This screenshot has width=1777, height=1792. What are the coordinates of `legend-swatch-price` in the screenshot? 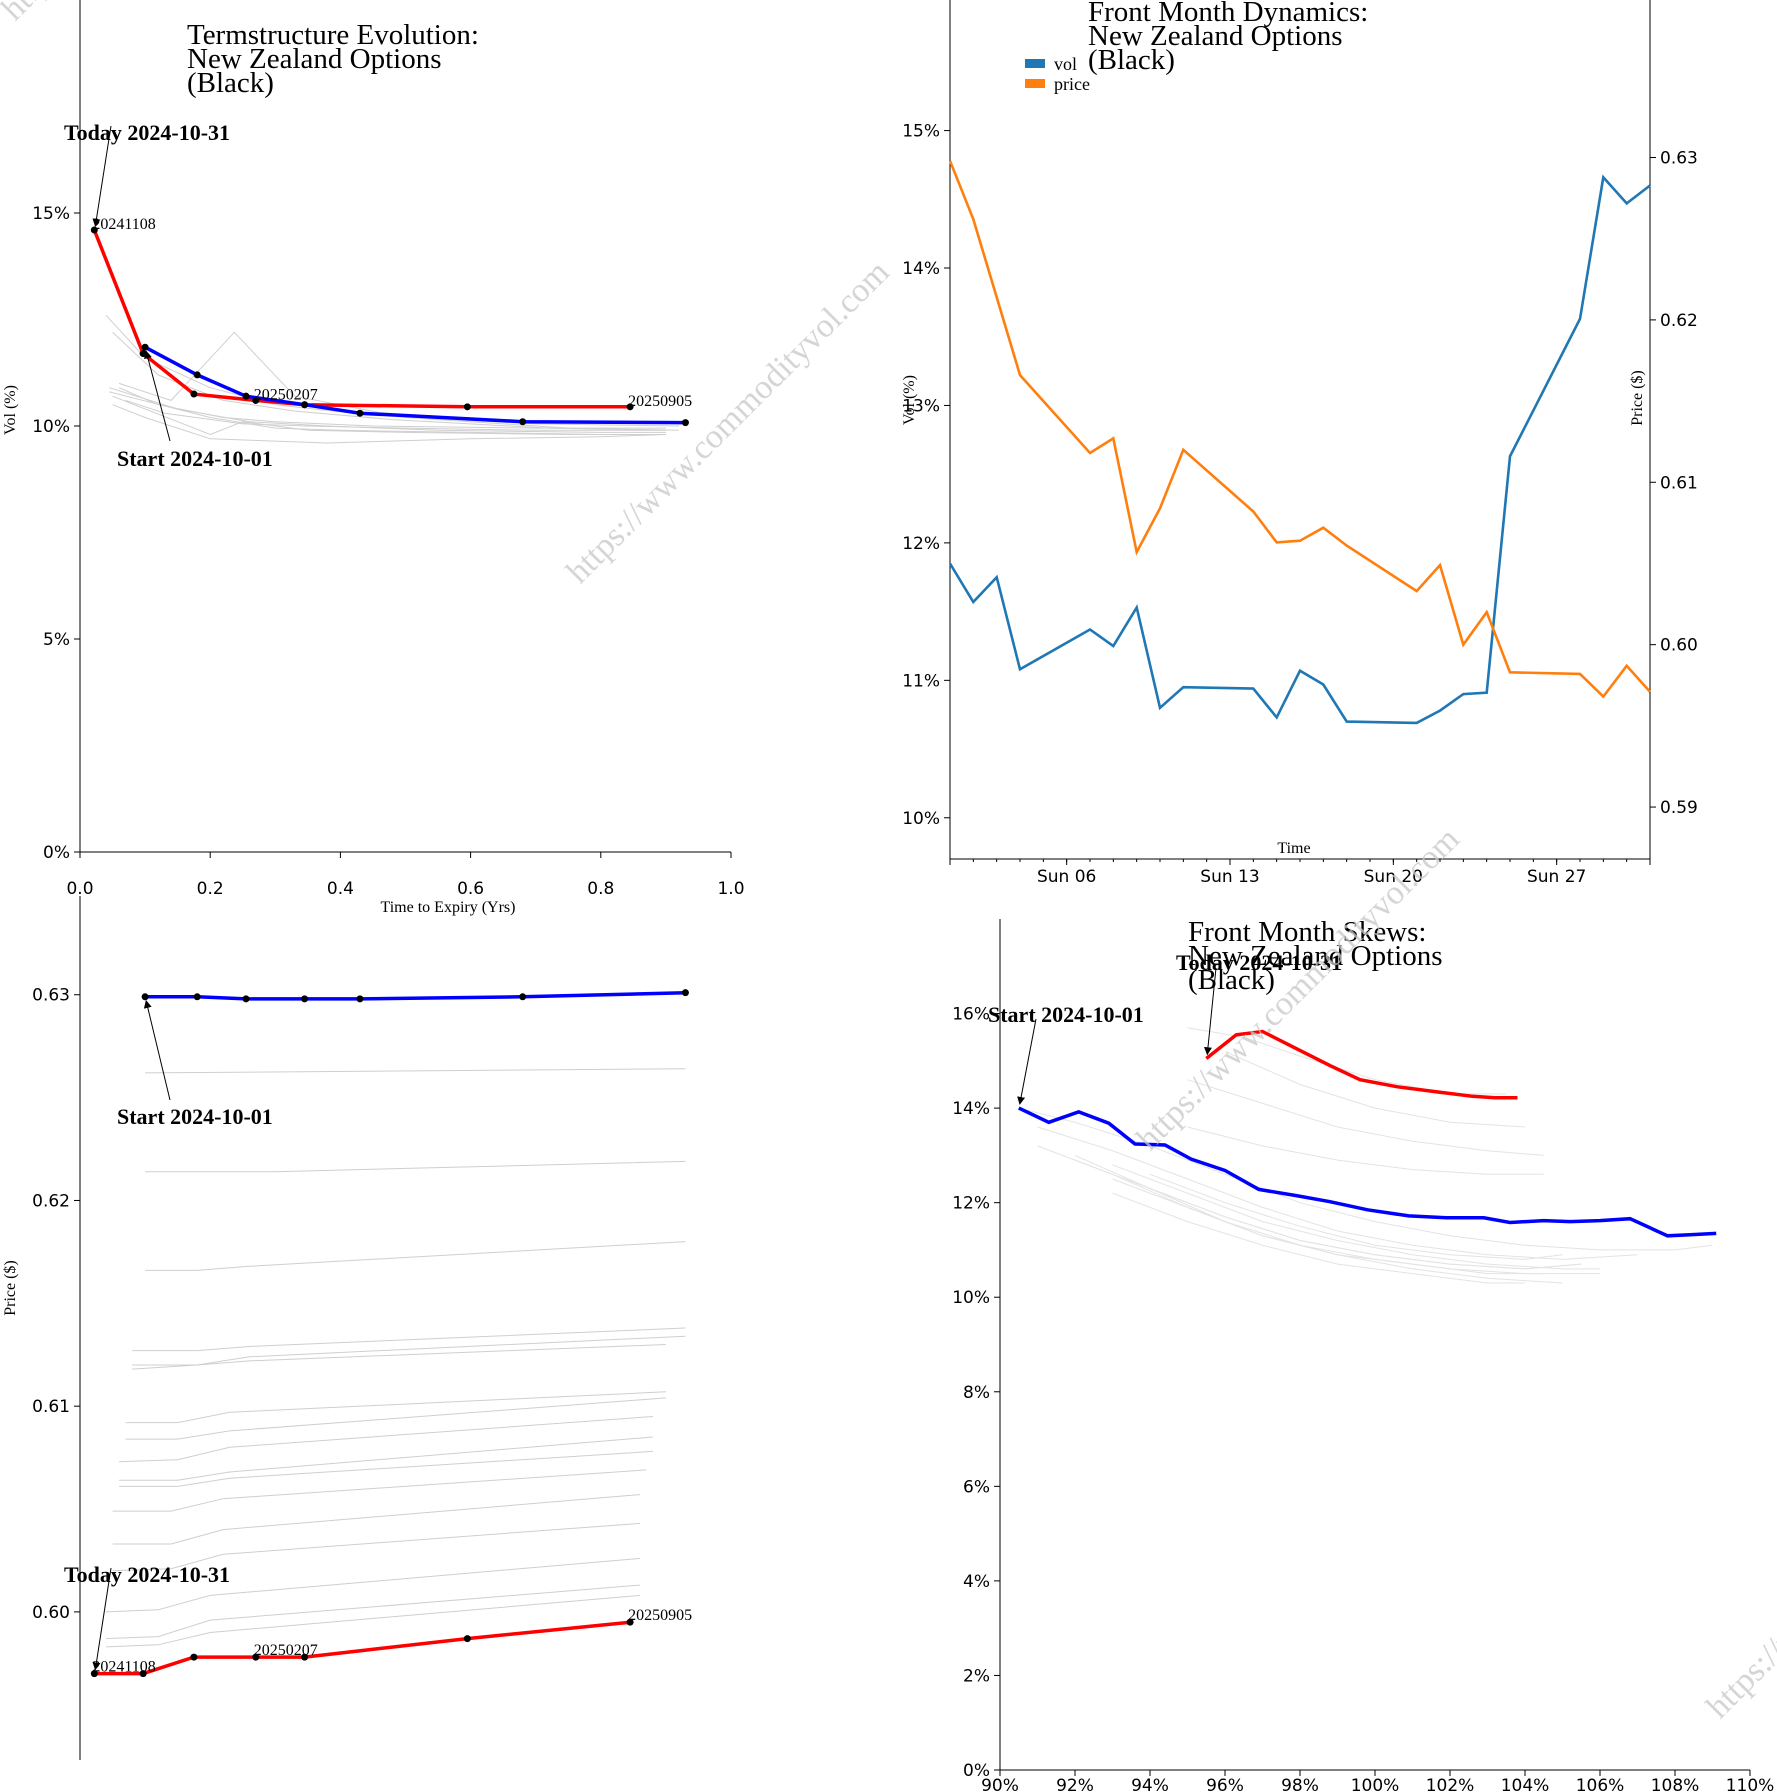 It's located at (1035, 83).